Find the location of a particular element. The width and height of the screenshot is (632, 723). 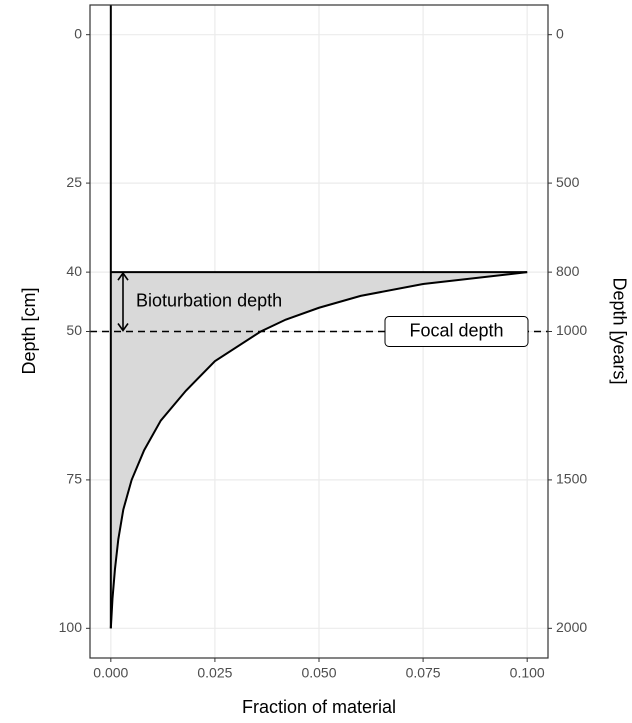

annotation: Focal depth is located at coordinates (456, 330).